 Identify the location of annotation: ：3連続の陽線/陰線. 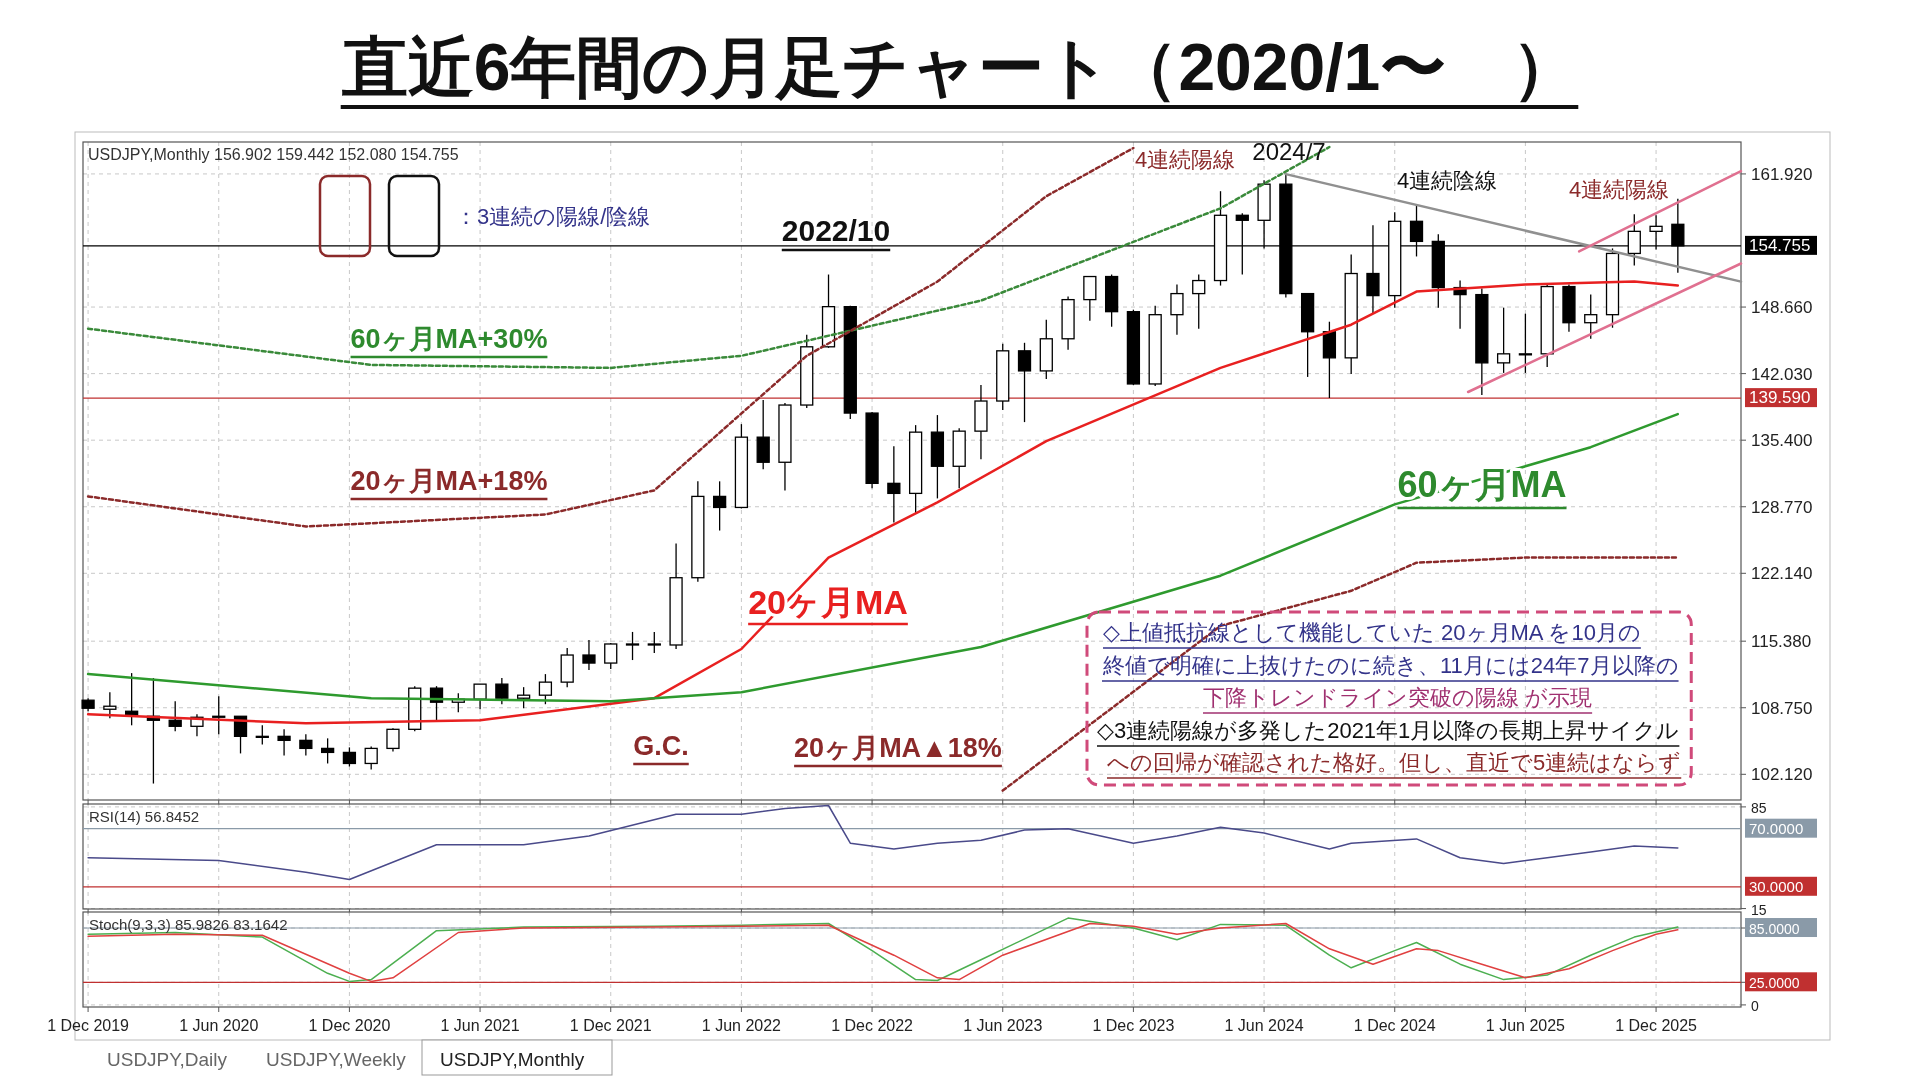
(553, 216).